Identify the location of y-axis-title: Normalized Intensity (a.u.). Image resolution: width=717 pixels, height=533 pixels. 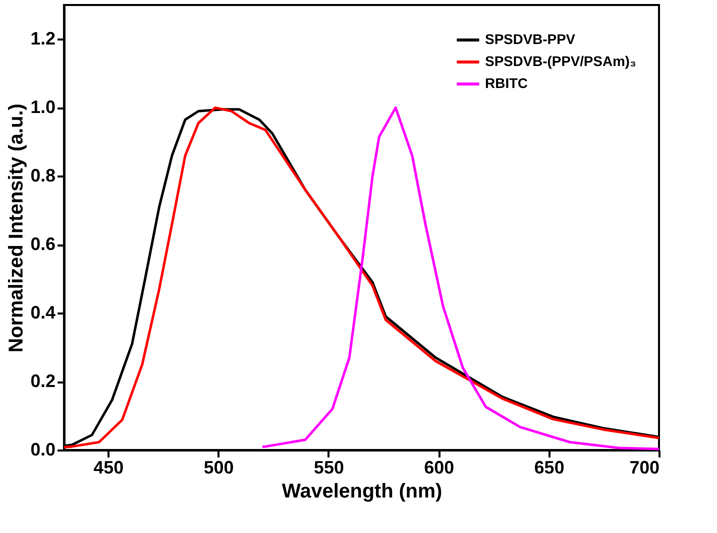
(16, 228).